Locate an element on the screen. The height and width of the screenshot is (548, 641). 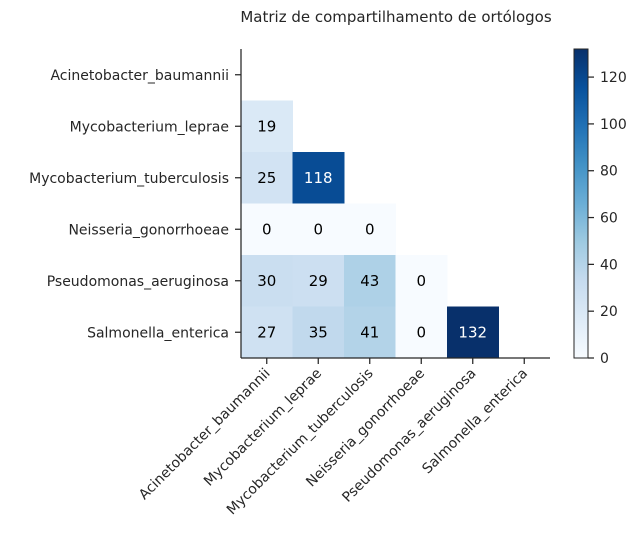
colorbar-tick-label: 120 is located at coordinates (613, 78).